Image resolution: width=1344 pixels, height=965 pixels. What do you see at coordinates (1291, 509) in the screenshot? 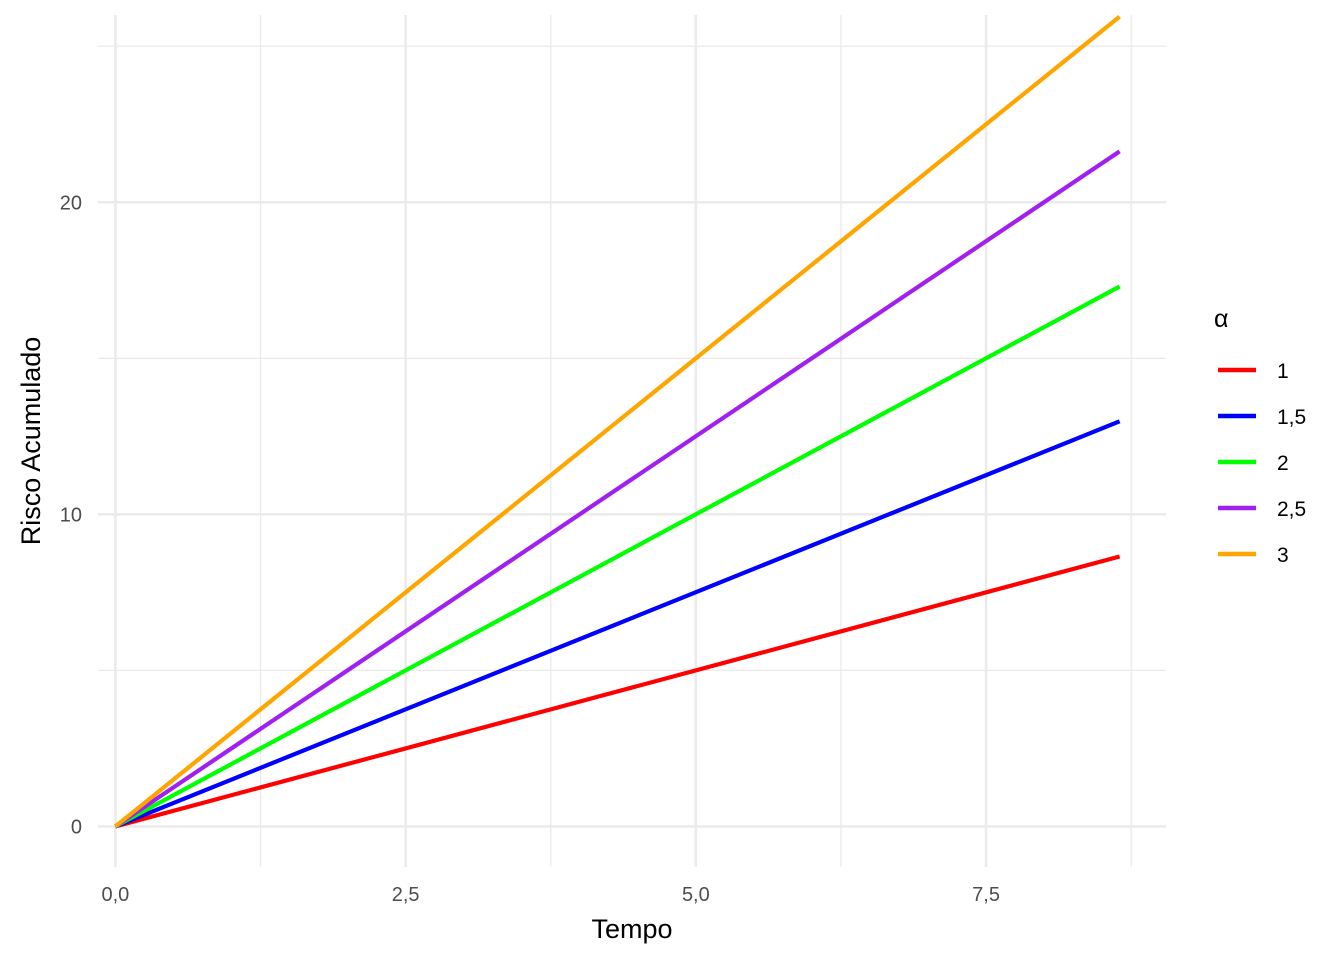
I see `legend-label: 2,5` at bounding box center [1291, 509].